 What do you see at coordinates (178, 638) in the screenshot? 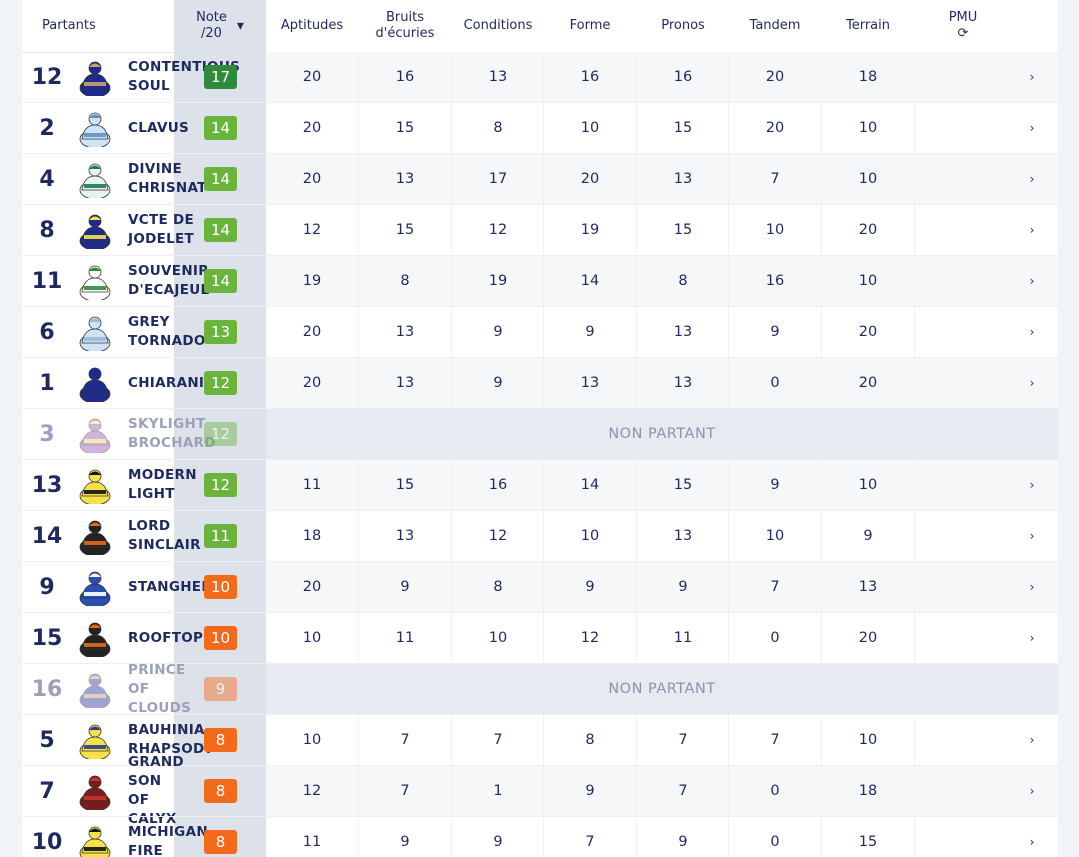
I see `horse-name: ROOFTOP` at bounding box center [178, 638].